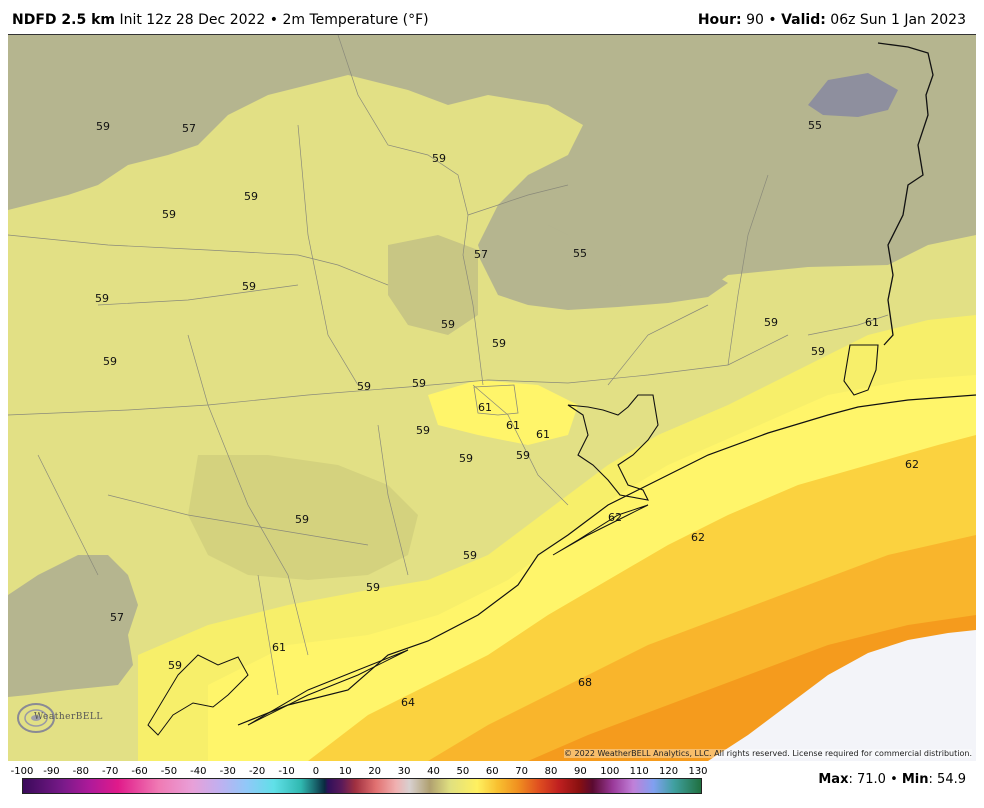 The image size is (984, 808). I want to click on logo-swirl-icon, so click(36, 718).